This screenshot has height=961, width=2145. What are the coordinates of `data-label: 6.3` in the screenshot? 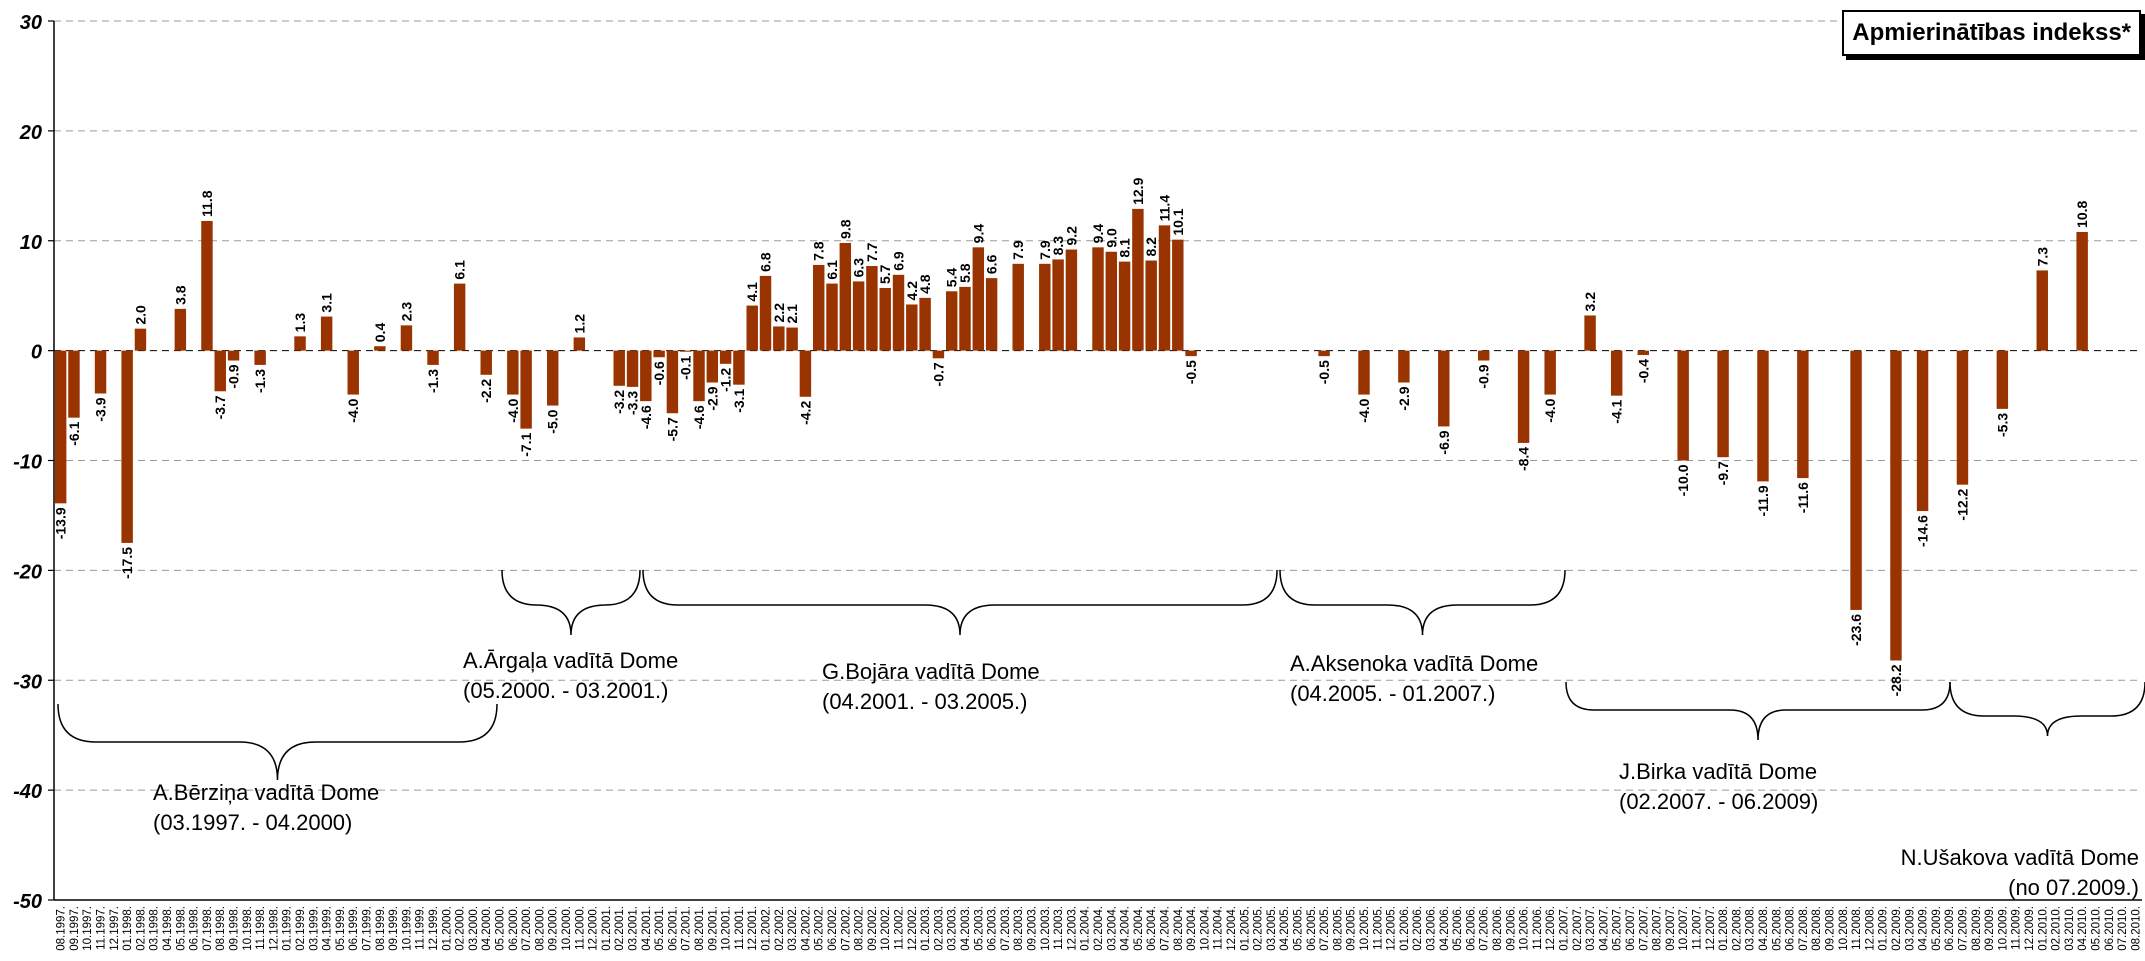 It's located at (859, 268).